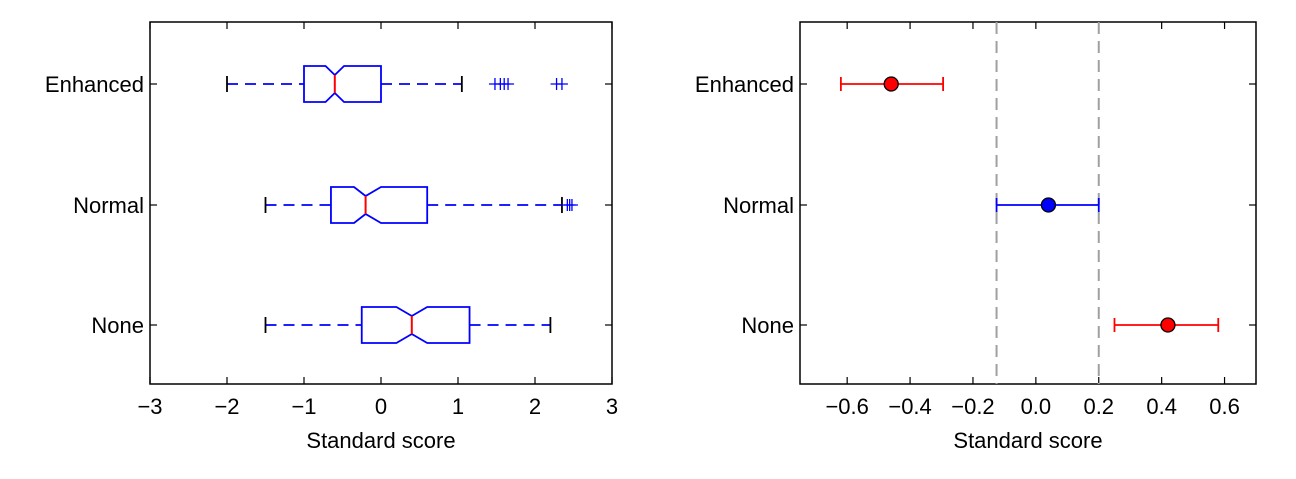 The width and height of the screenshot is (1296, 479). What do you see at coordinates (846, 406) in the screenshot?
I see `x-tick-label: −0.6` at bounding box center [846, 406].